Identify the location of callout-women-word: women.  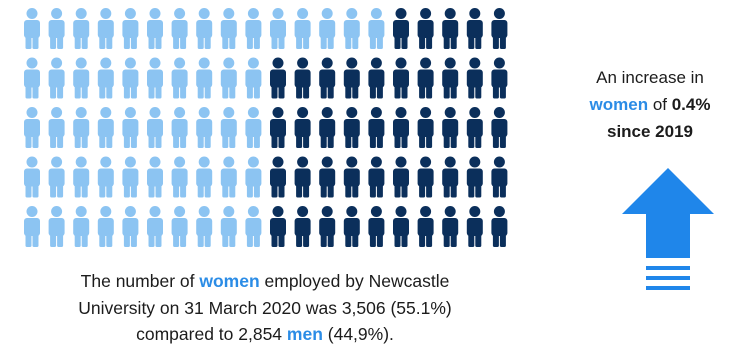
(619, 104).